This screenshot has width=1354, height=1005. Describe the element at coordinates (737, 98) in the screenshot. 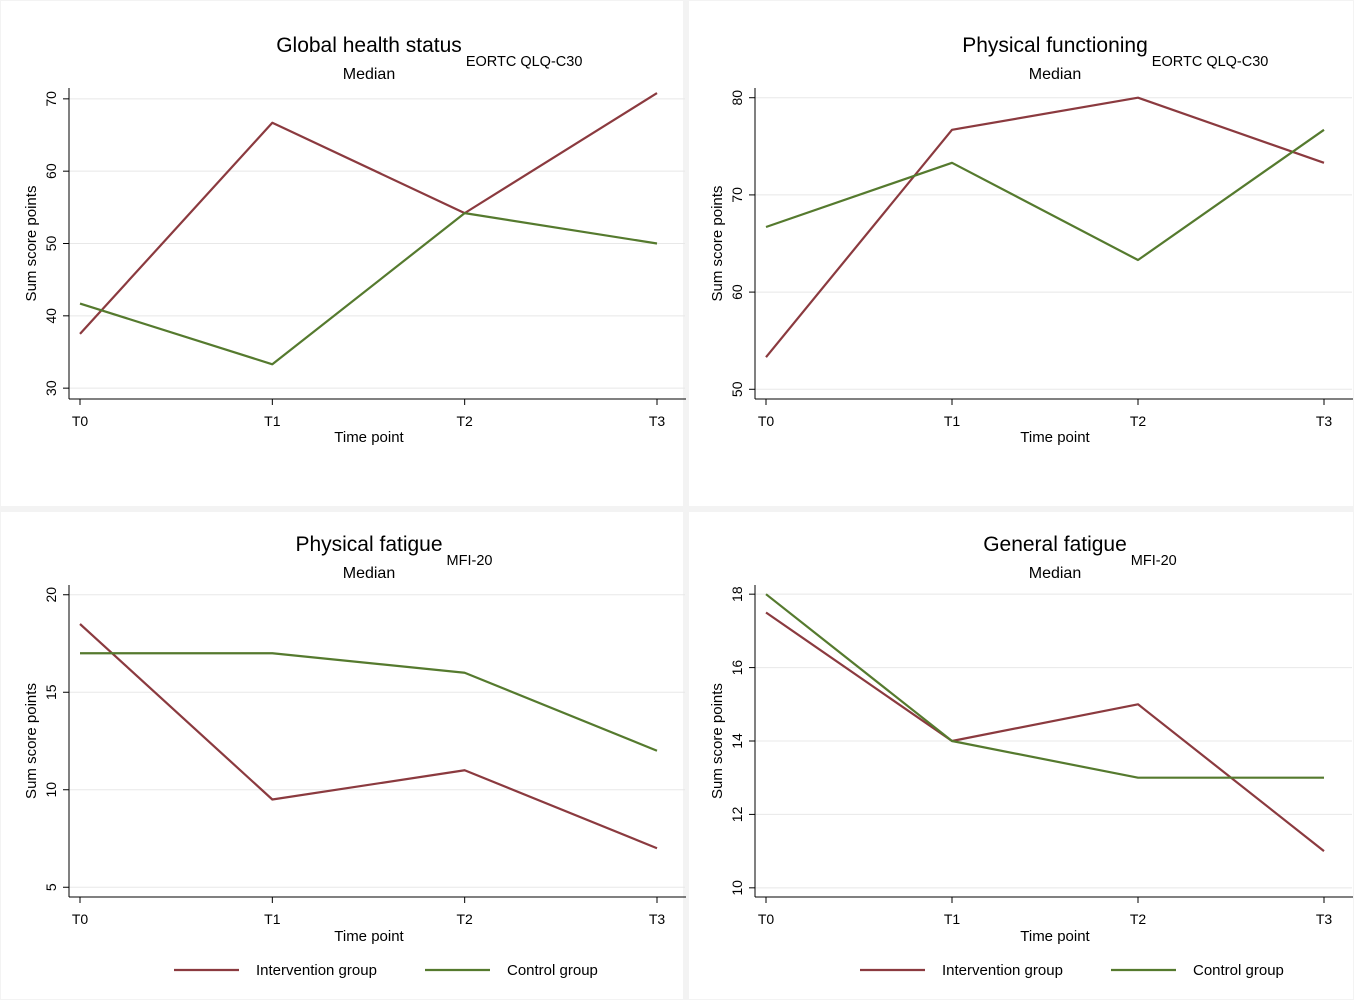

I see `y-tick-label: 80` at that location.